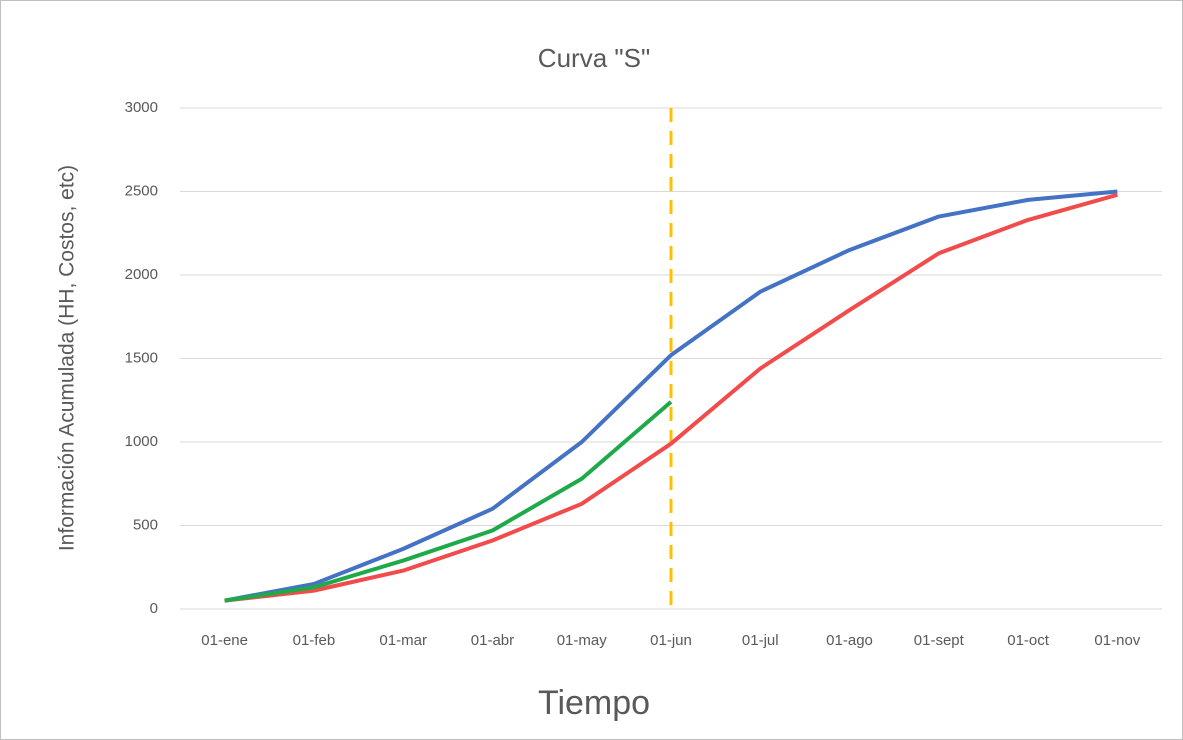  What do you see at coordinates (145, 524) in the screenshot?
I see `y-tick-label: 500` at bounding box center [145, 524].